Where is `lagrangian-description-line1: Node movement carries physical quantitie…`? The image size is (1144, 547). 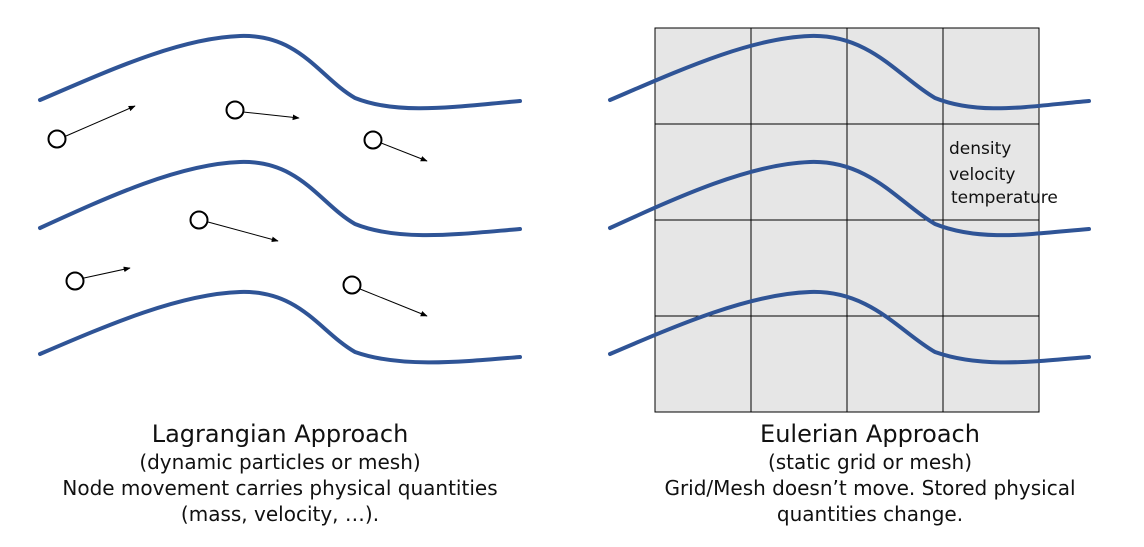 lagrangian-description-line1: Node movement carries physical quantitie… is located at coordinates (280, 488).